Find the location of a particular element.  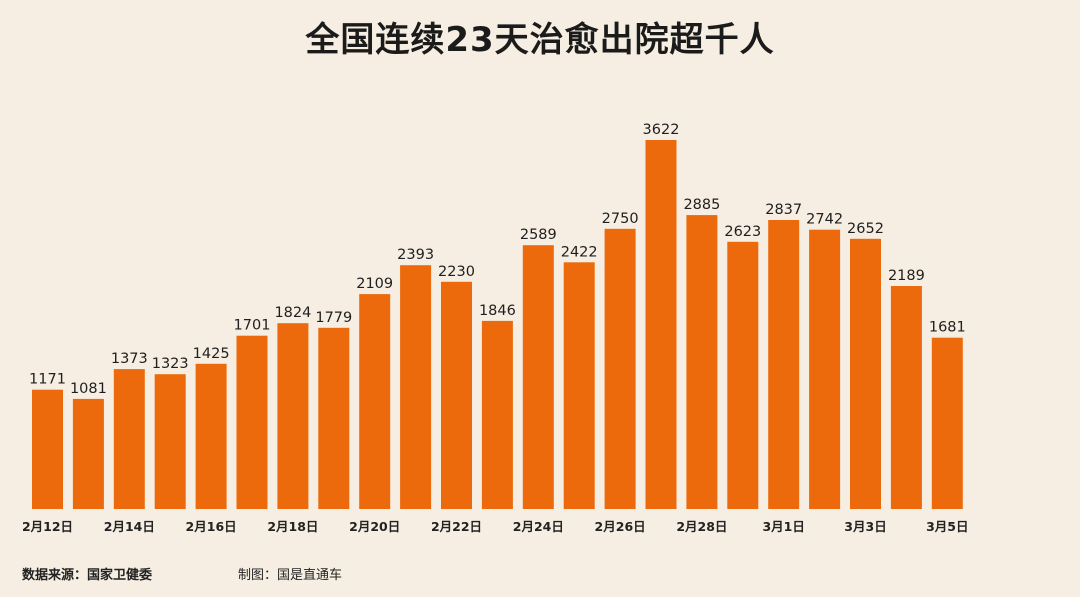

bar-2月22日 is located at coordinates (456, 395).